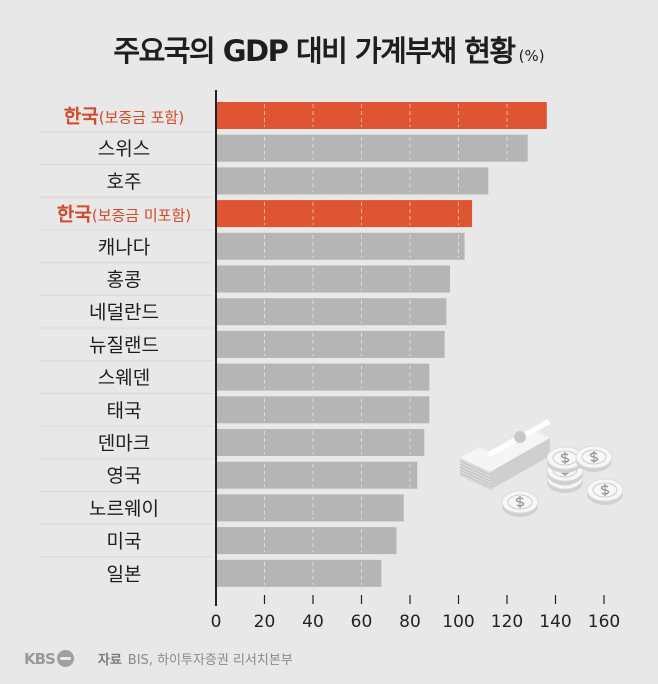 This screenshot has width=658, height=684. I want to click on x-tick-label: 60, so click(362, 622).